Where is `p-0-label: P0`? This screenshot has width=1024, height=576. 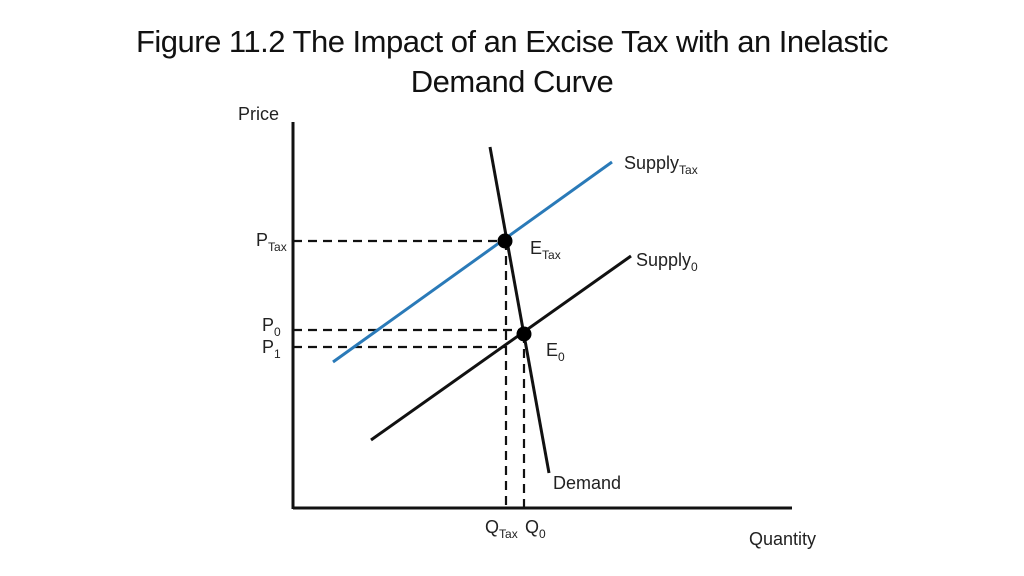 p-0-label: P0 is located at coordinates (271, 327).